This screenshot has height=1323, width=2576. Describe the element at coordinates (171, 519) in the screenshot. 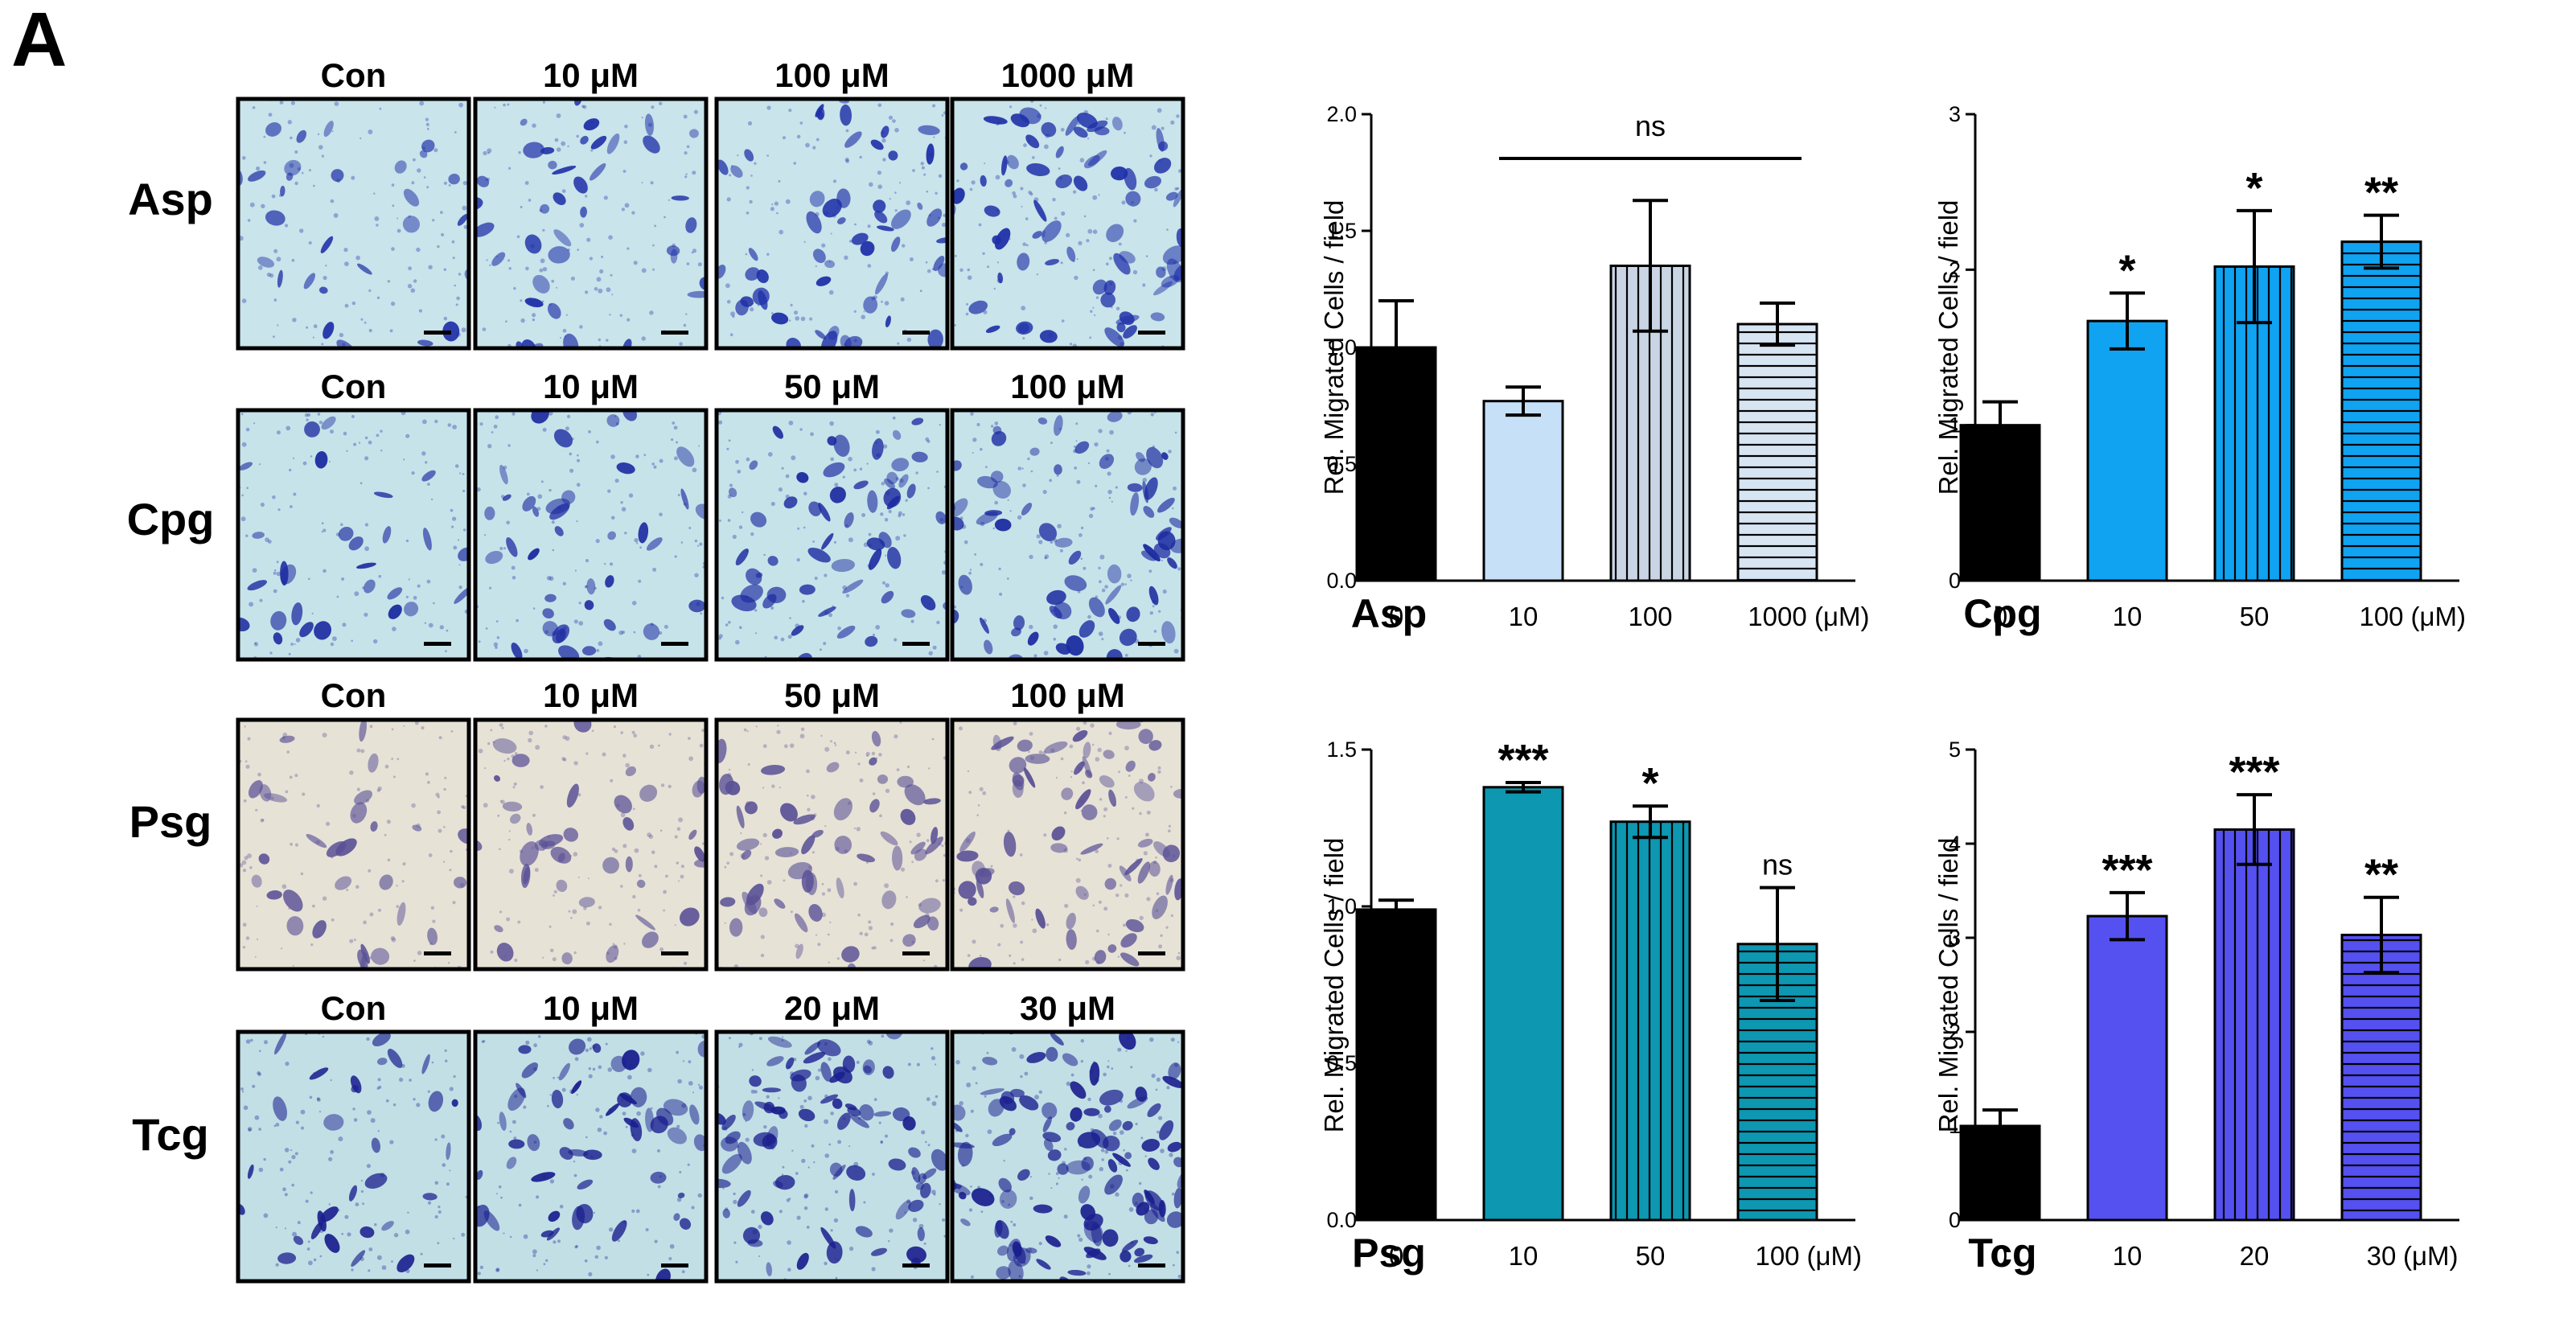

I see `row-label: Cpg` at that location.